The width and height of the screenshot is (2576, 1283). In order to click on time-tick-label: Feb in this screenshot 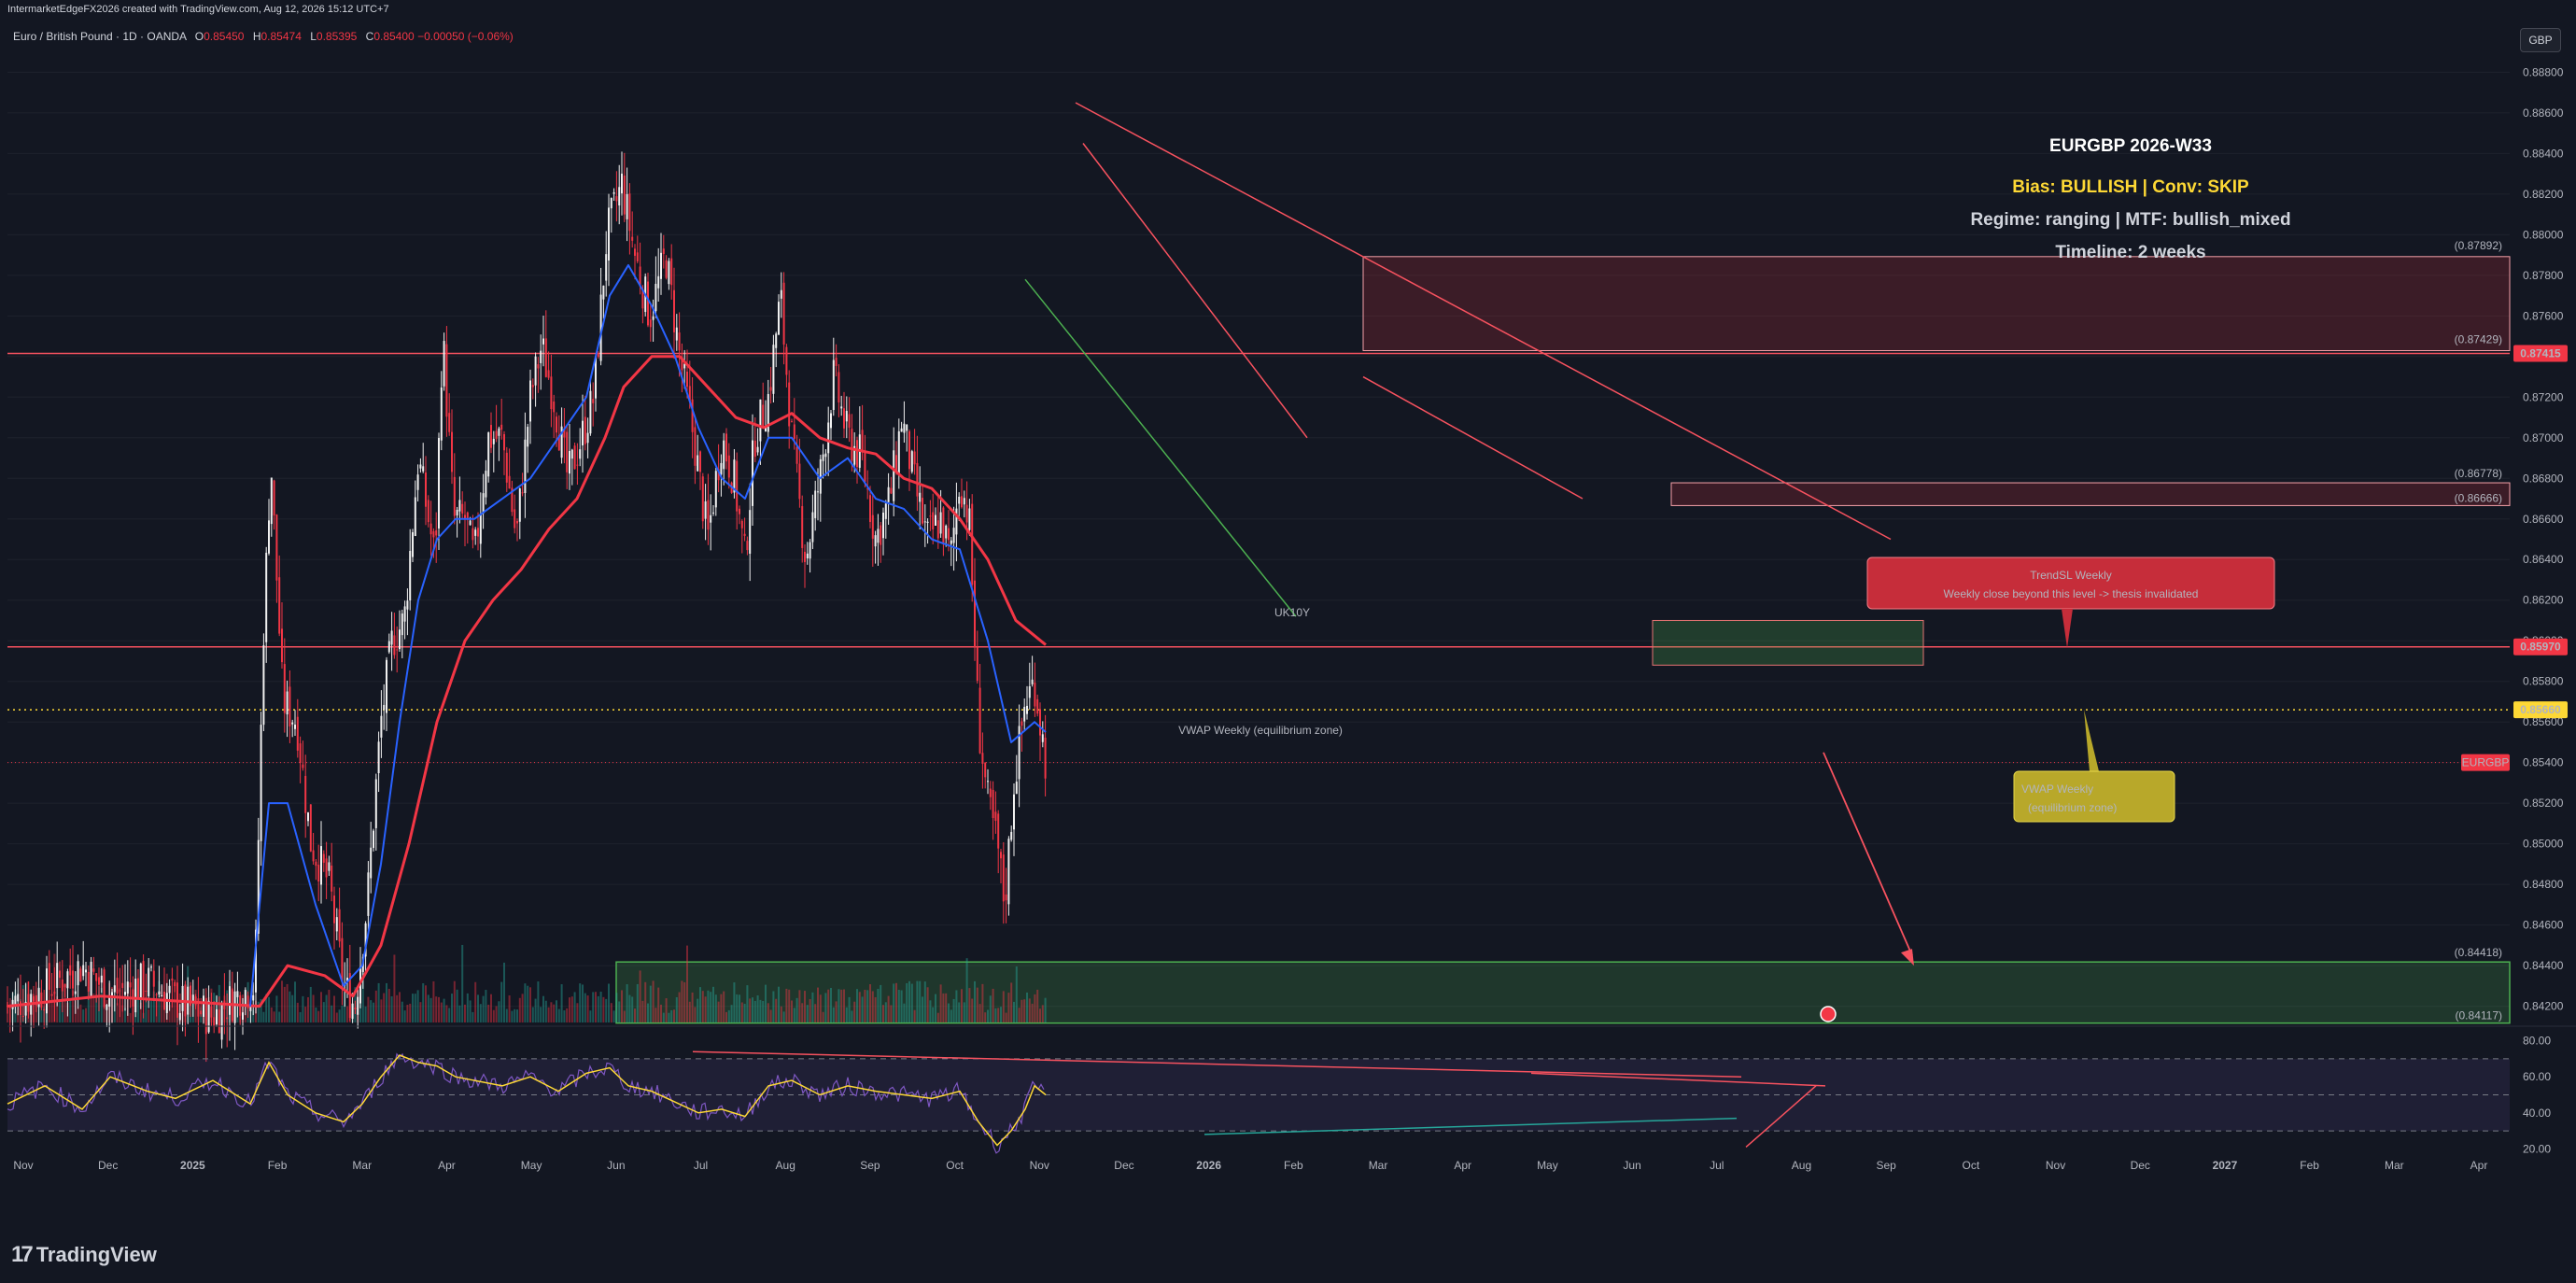, I will do `click(1294, 1166)`.